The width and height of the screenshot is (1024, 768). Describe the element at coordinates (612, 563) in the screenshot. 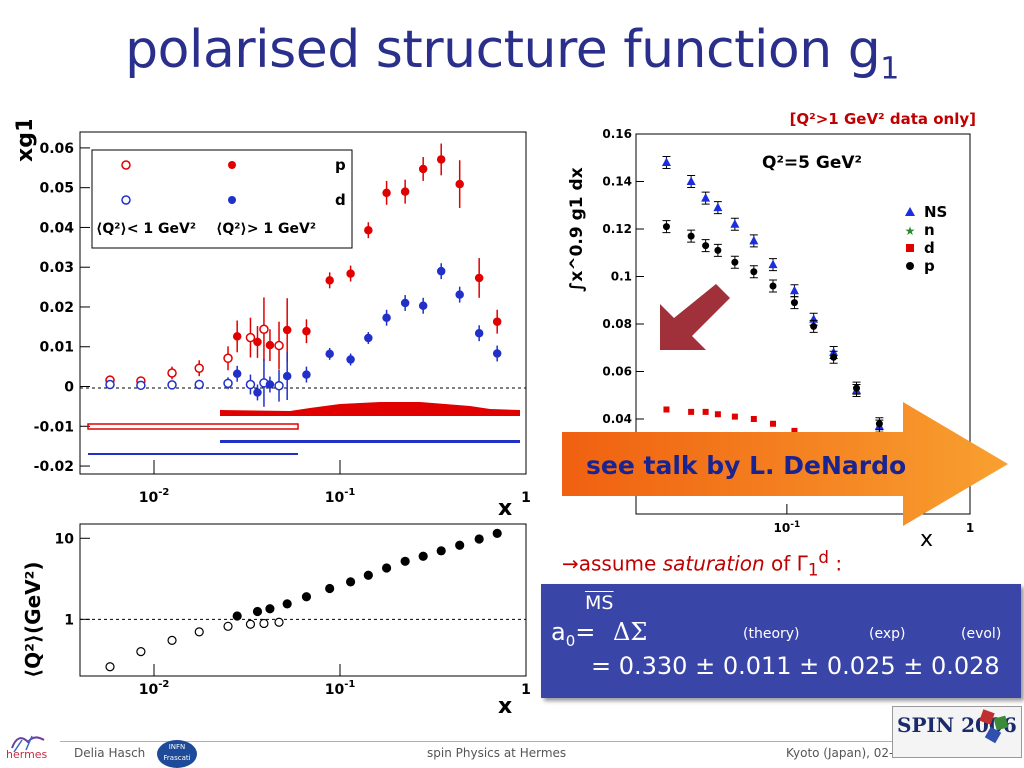

I see `assume-prefix: →assume` at that location.